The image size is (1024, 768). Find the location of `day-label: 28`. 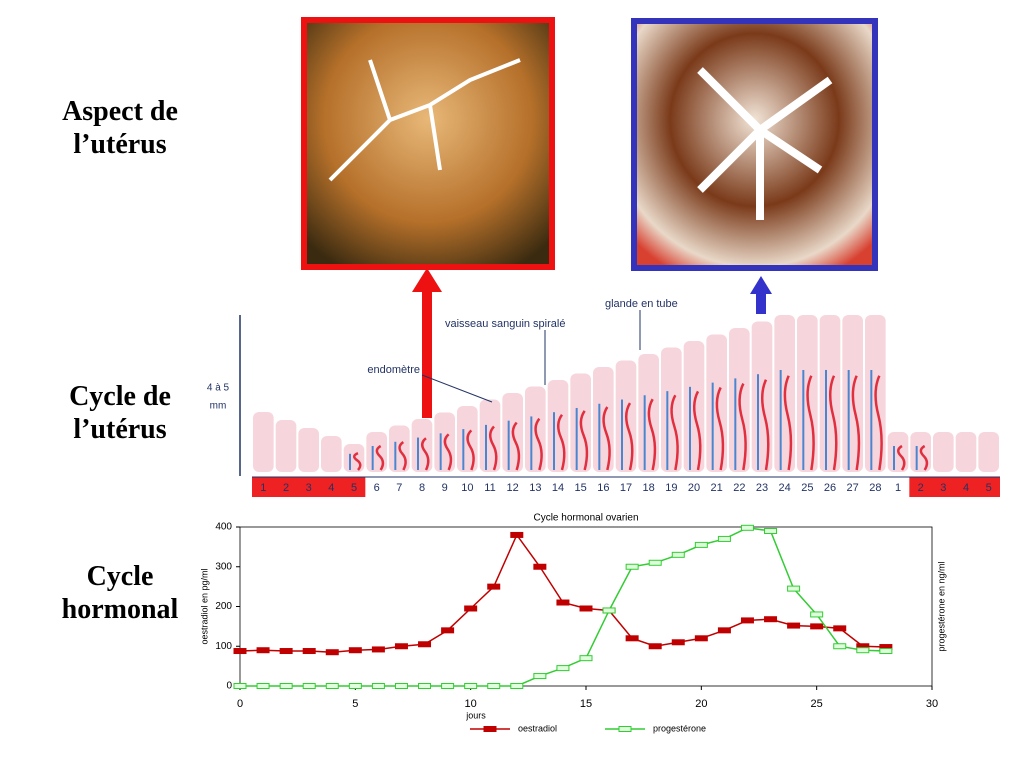

day-label: 28 is located at coordinates (875, 488).